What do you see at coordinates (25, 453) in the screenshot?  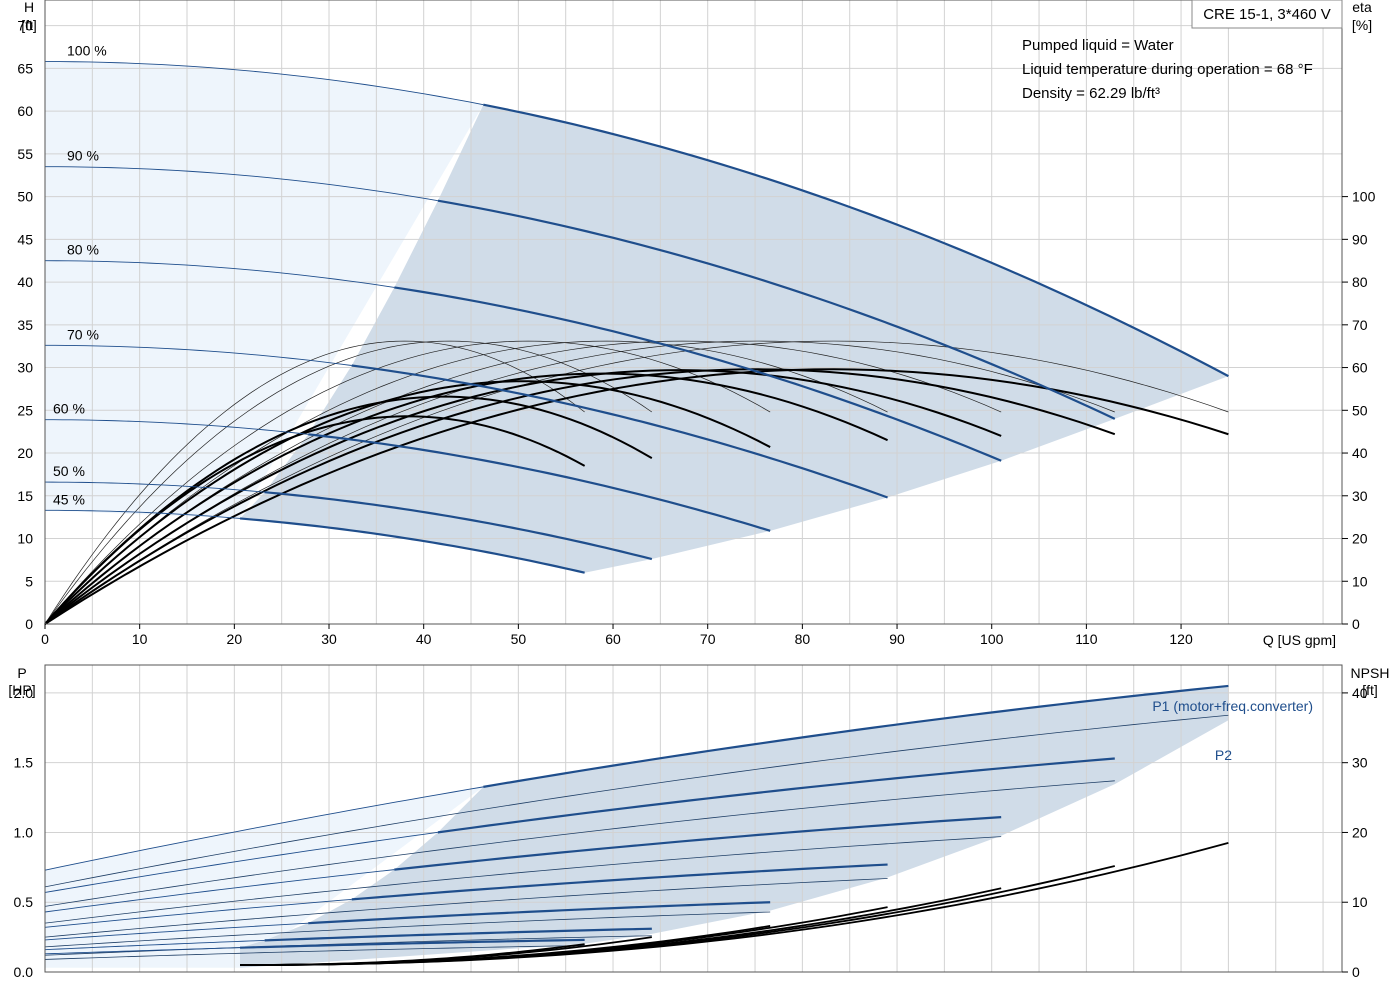 I see `y-left-tick-label: 20` at bounding box center [25, 453].